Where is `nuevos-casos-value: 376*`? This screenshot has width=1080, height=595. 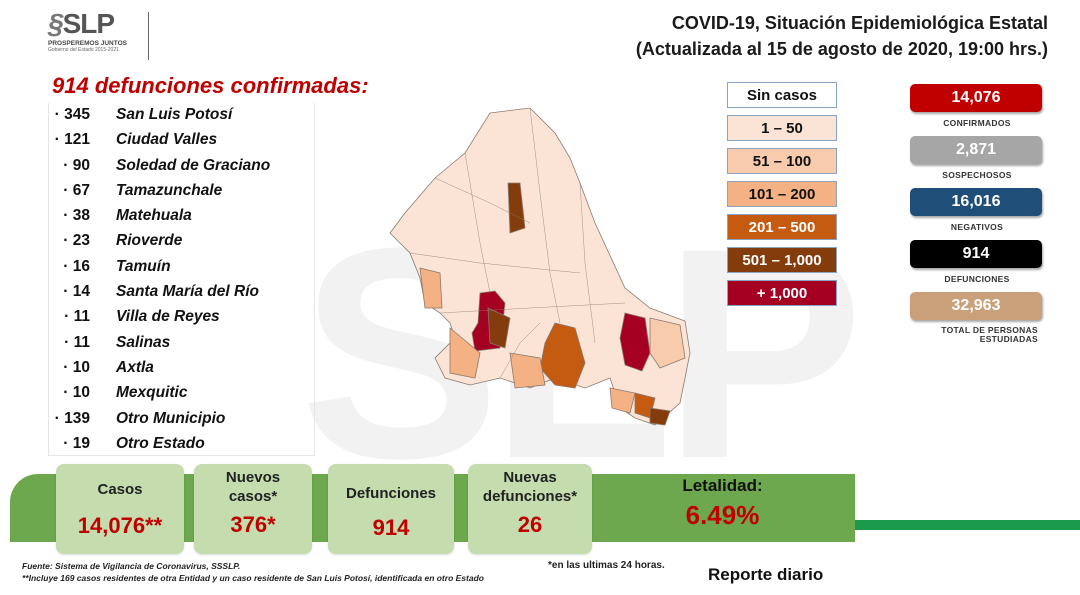 nuevos-casos-value: 376* is located at coordinates (253, 524).